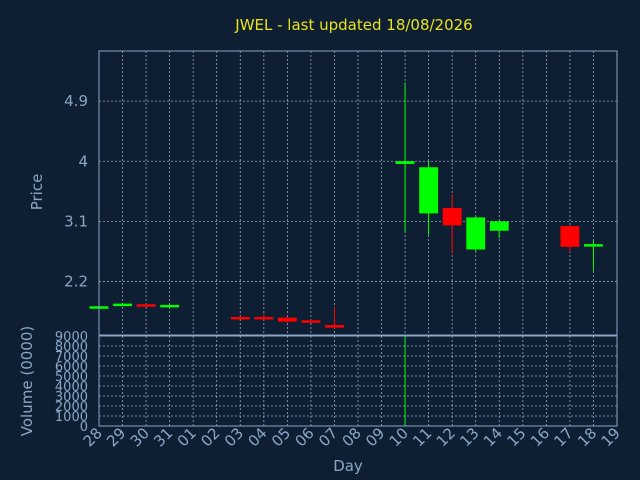 This screenshot has height=480, width=640. Describe the element at coordinates (493, 437) in the screenshot. I see `x-tick-label: 14` at that location.